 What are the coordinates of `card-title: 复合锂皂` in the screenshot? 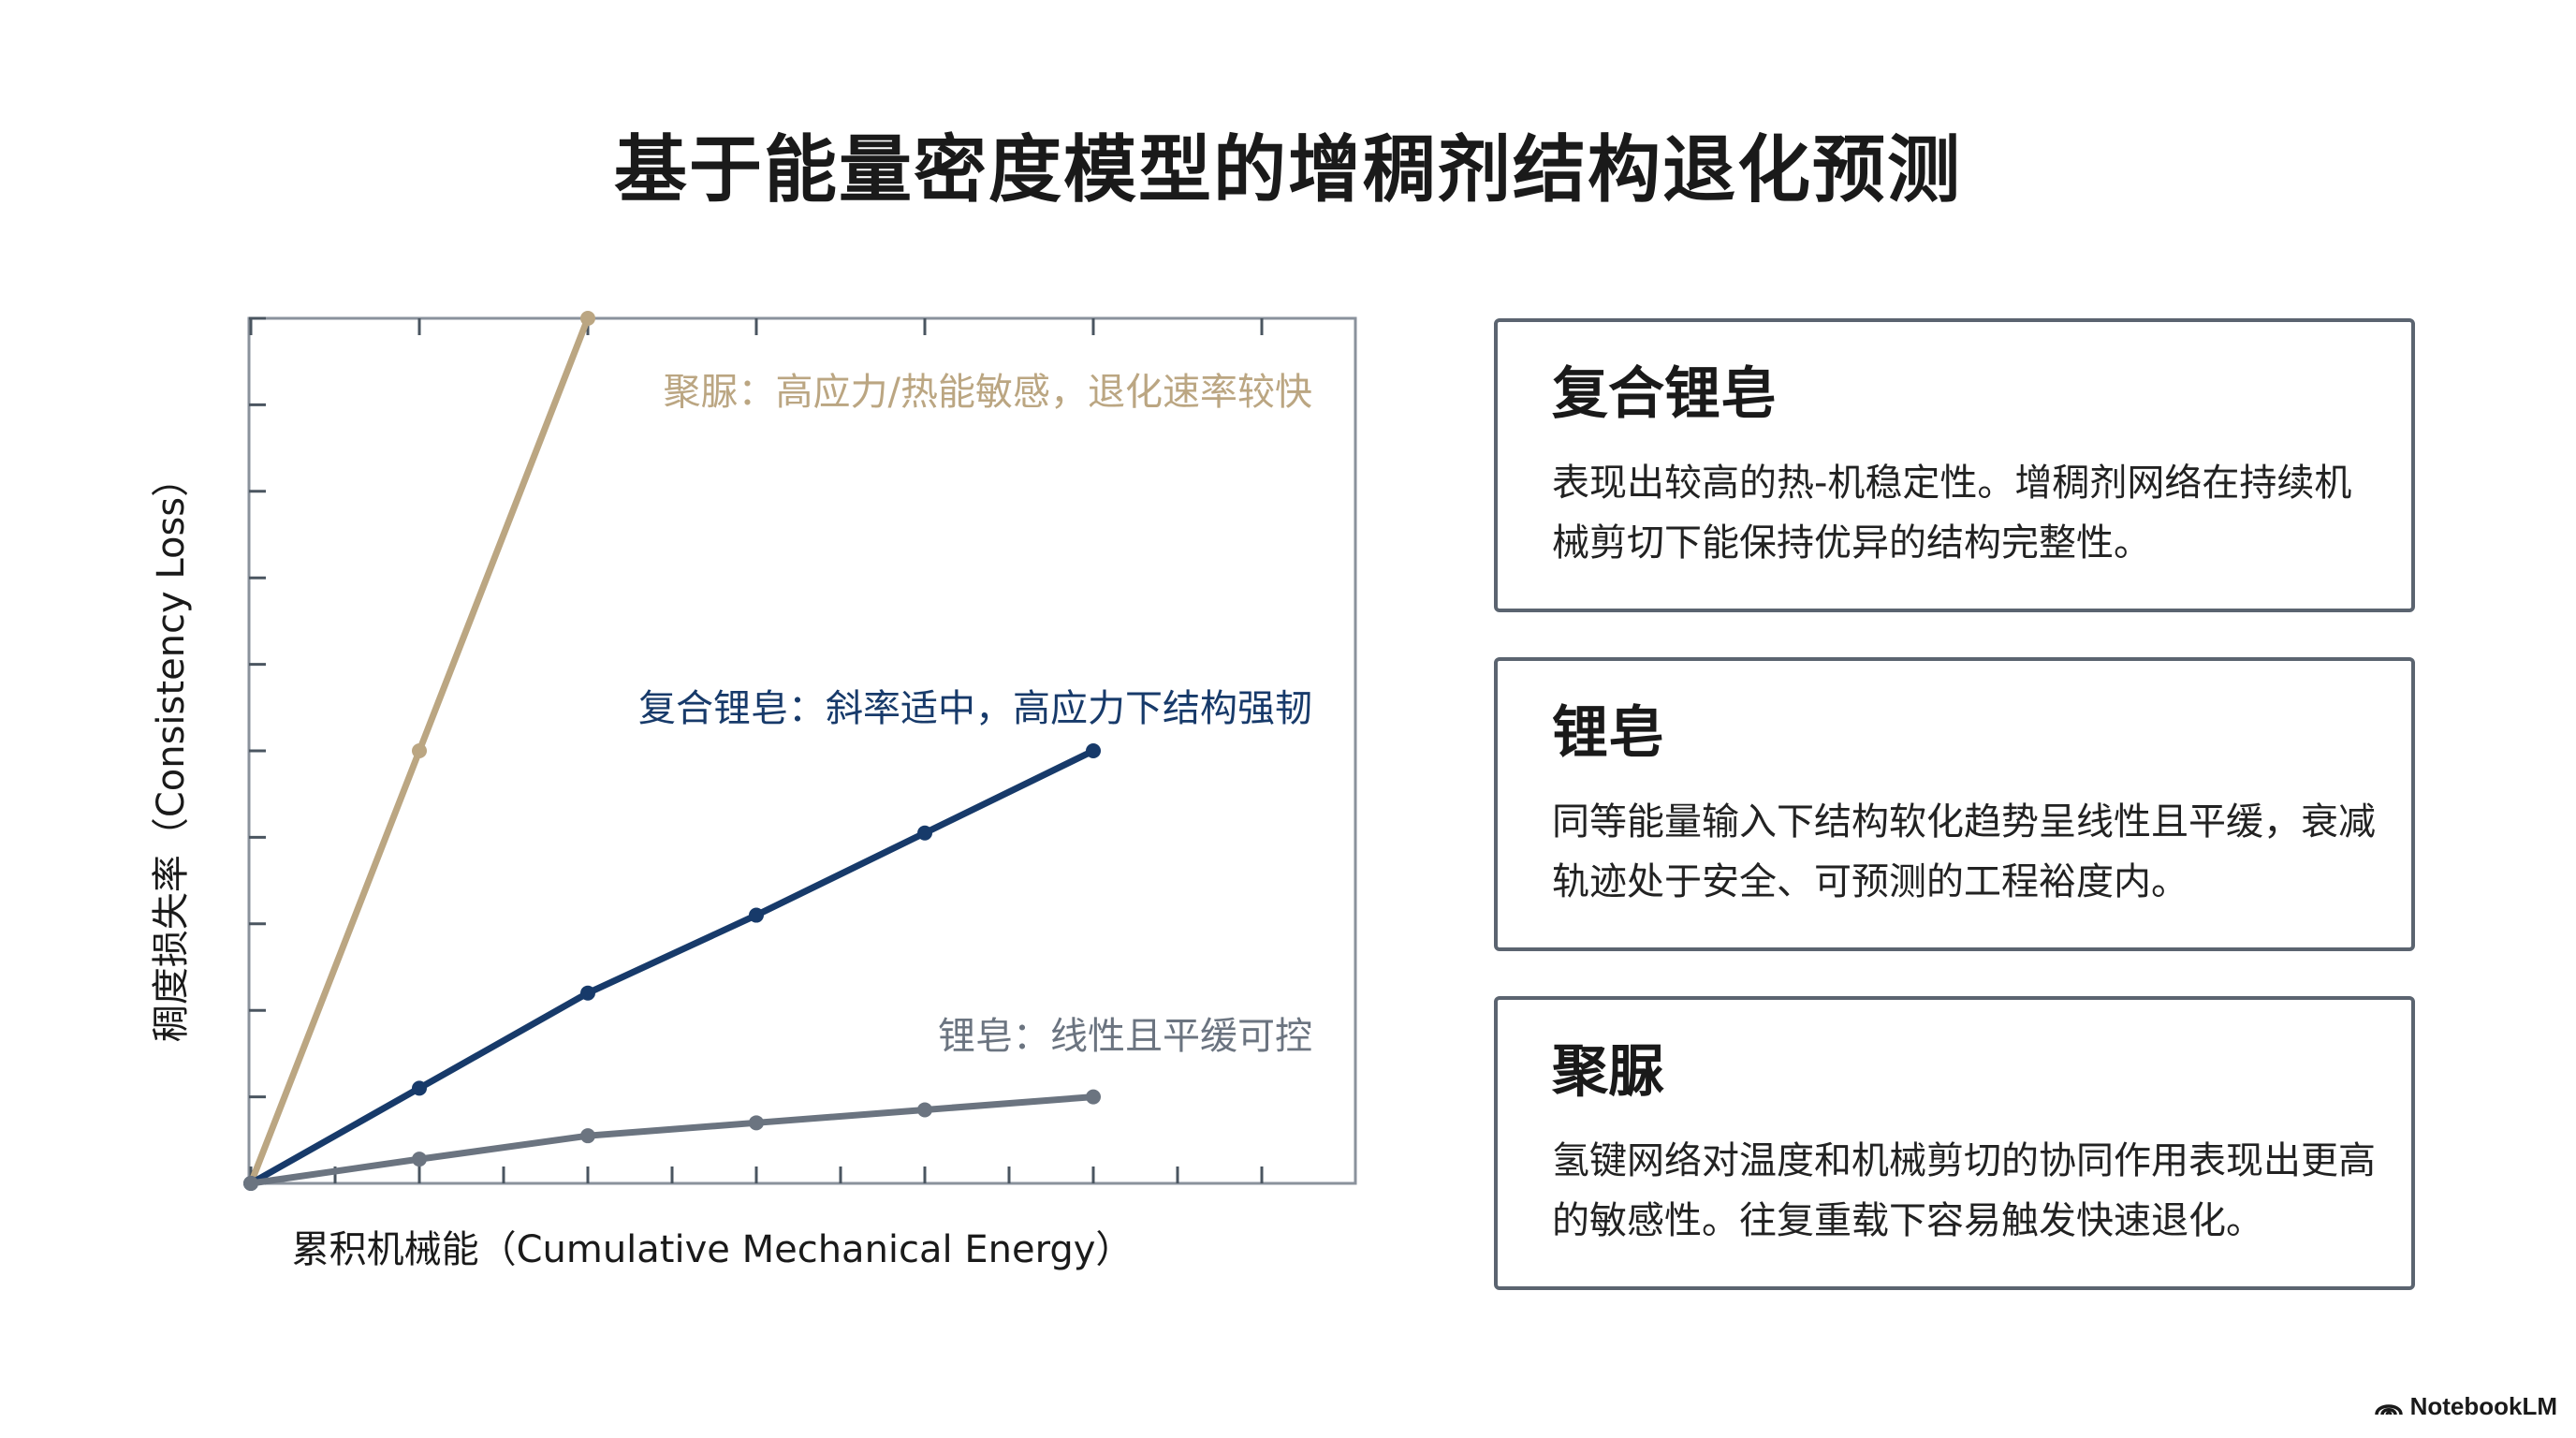 It's located at (1664, 394).